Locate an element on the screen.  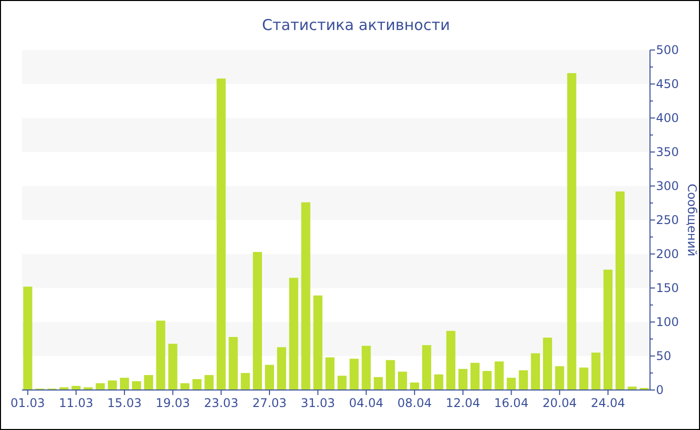
x-tick-label: 01.03 is located at coordinates (27, 403).